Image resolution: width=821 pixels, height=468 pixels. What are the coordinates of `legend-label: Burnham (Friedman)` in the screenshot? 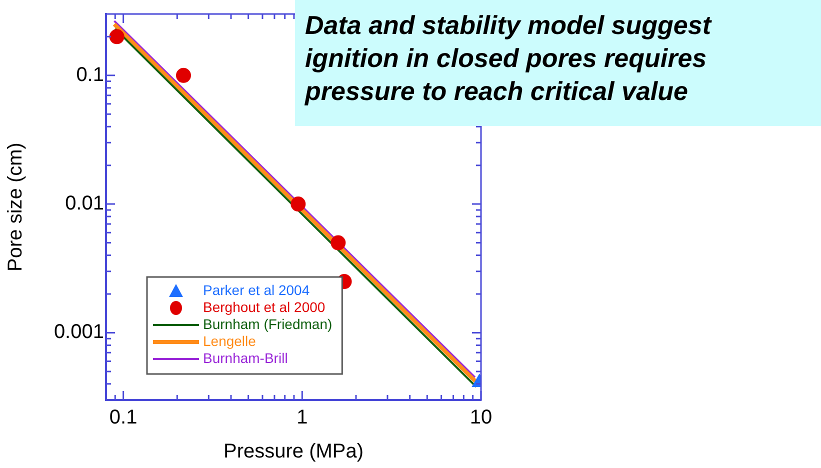 It's located at (267, 324).